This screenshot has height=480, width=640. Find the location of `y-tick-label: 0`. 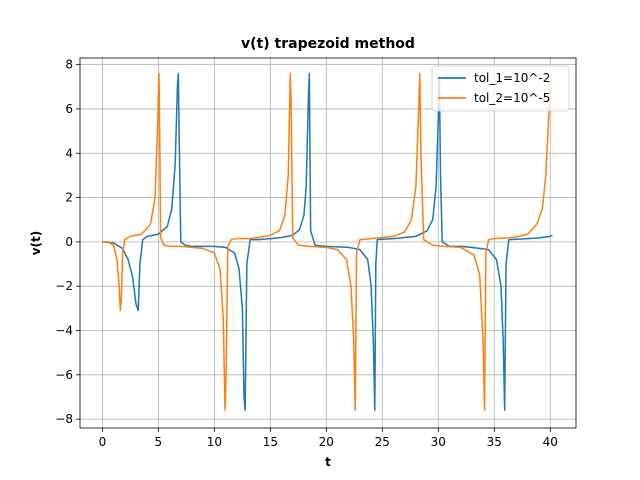

y-tick-label: 0 is located at coordinates (69, 242).